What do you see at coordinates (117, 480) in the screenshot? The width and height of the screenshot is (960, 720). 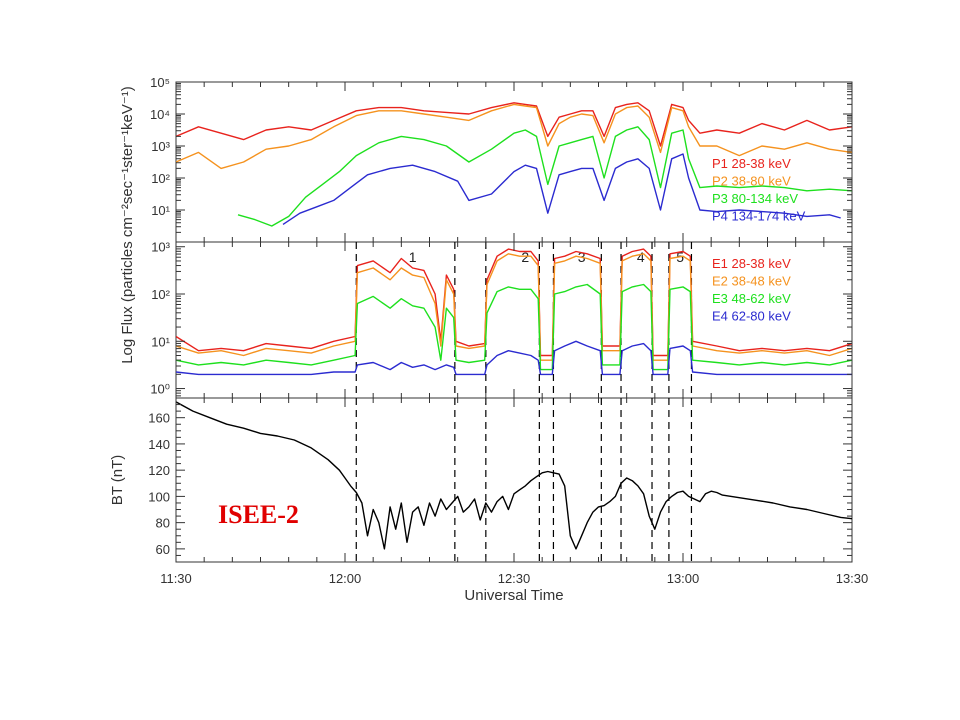 I see `y-axis-label-bt: BT (nT)` at bounding box center [117, 480].